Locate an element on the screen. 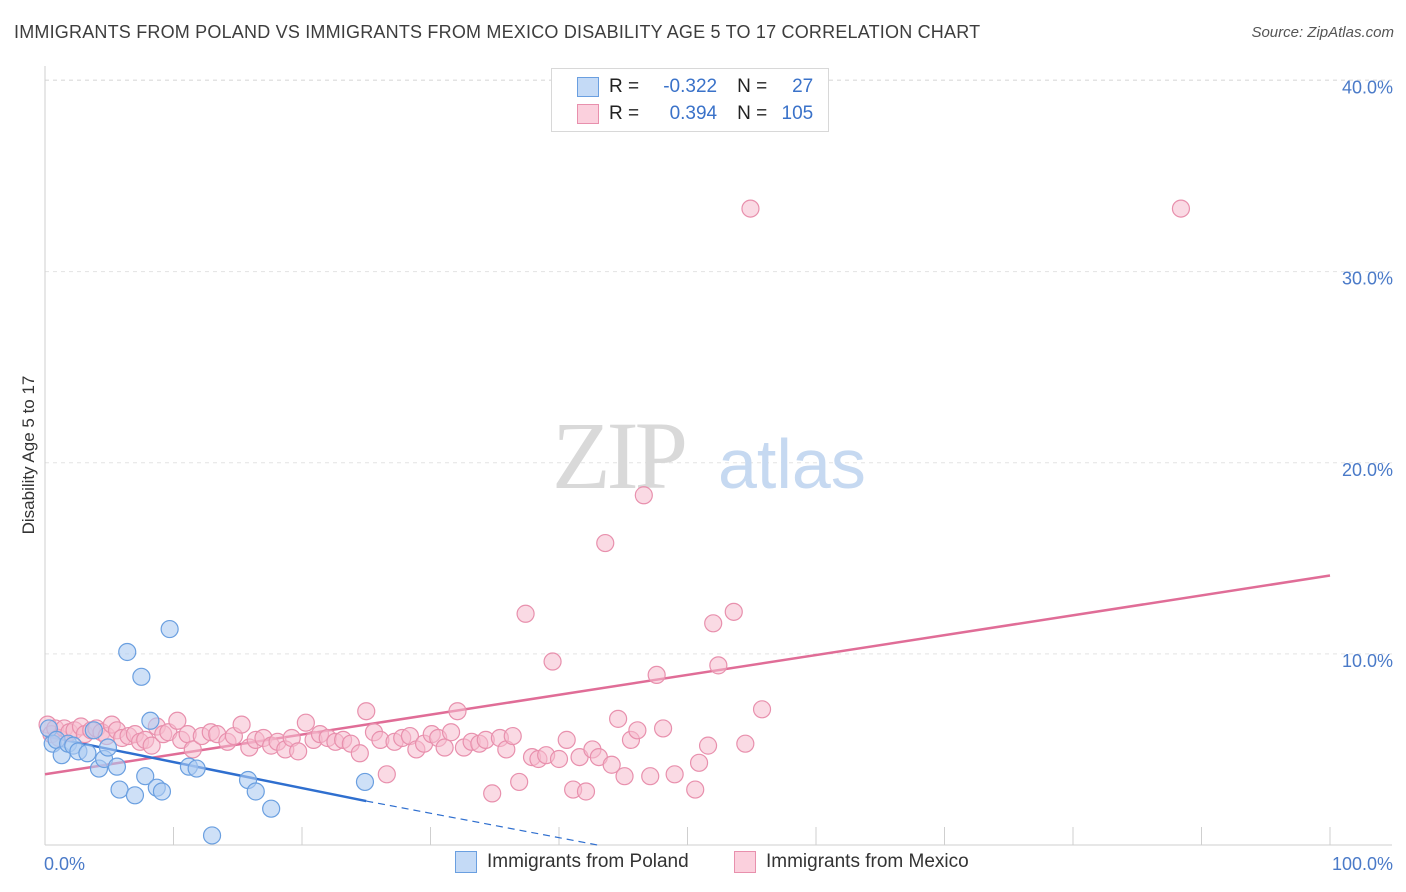 The height and width of the screenshot is (892, 1406). poland-r-label: R = is located at coordinates (624, 86).